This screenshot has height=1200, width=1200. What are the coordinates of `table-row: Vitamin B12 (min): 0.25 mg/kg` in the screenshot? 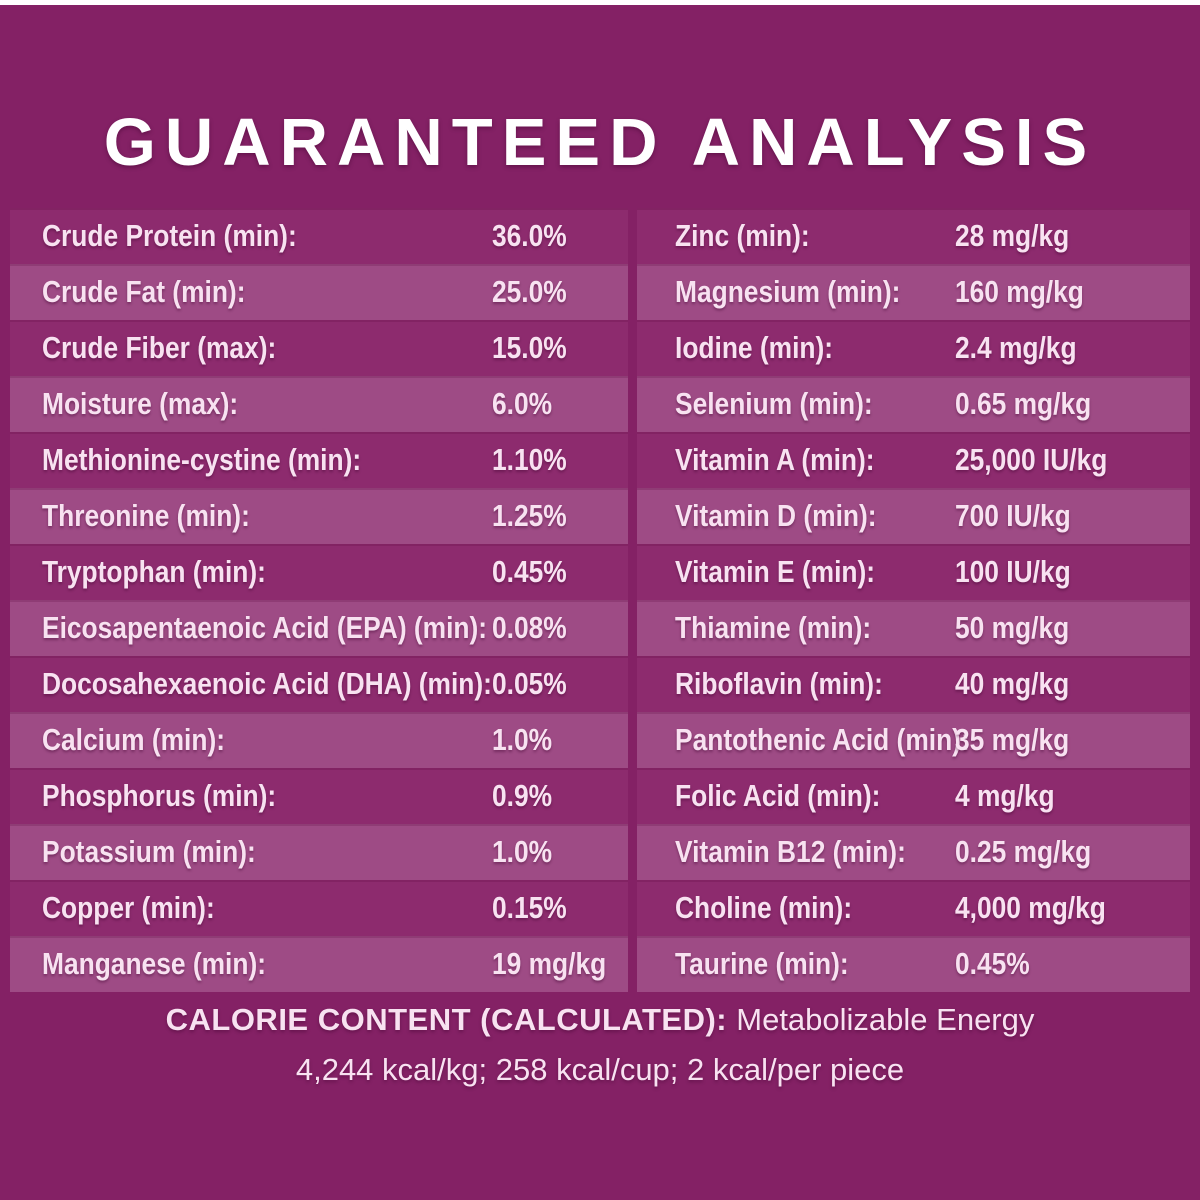 It's located at (913, 852).